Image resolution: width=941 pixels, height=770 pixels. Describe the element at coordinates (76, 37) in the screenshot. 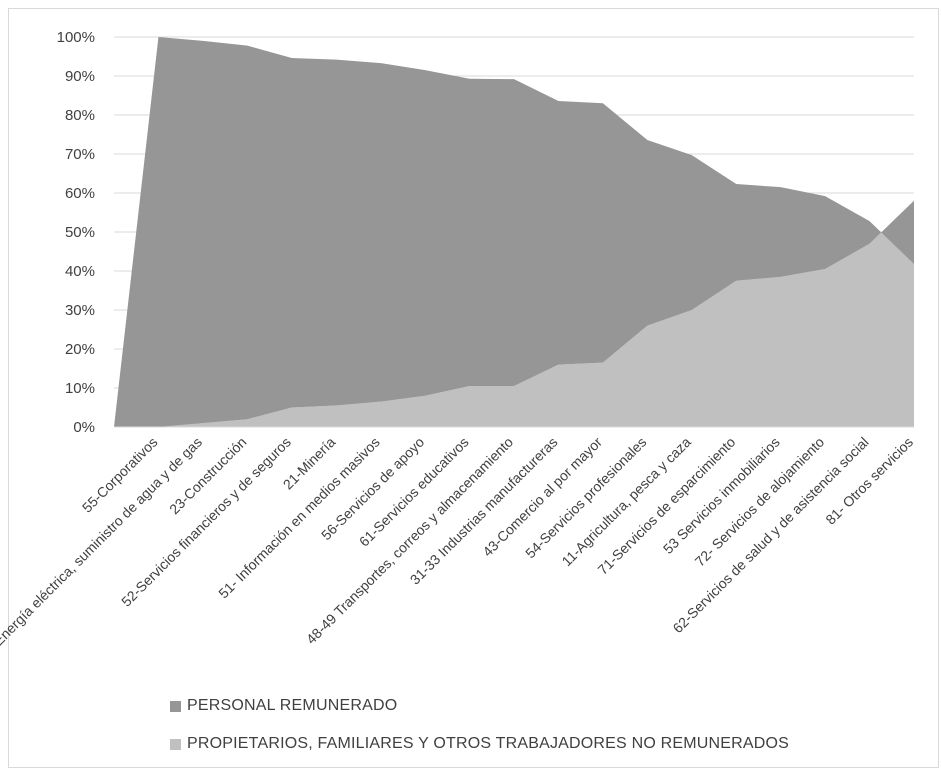

I see `y-tick-label: 100%` at that location.